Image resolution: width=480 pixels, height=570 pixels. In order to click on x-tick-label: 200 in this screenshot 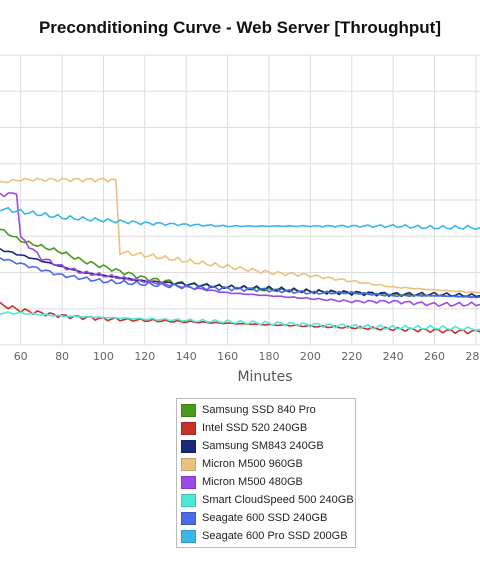, I will do `click(310, 356)`.